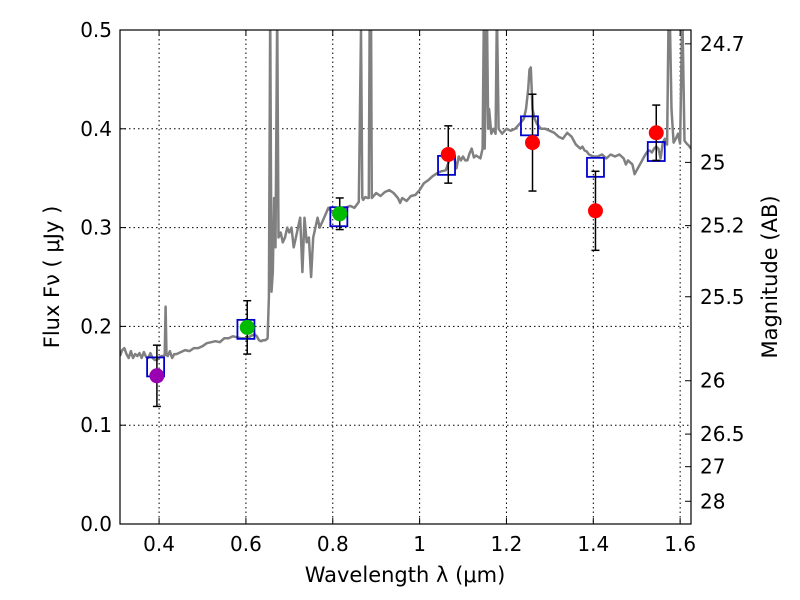 Image resolution: width=800 pixels, height=600 pixels. I want to click on y-tick-label: 0.2, so click(96, 326).